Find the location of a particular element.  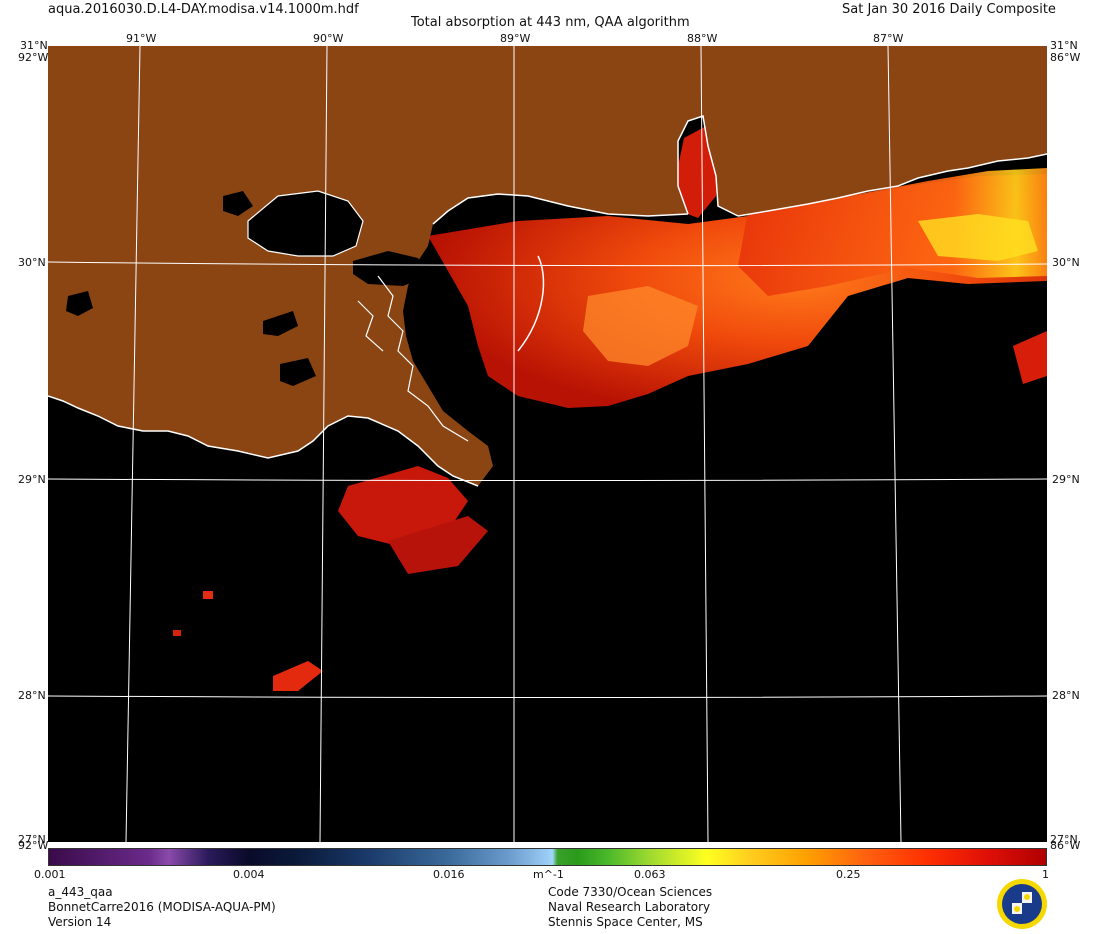

org-location: Stennis Space Center, MS is located at coordinates (625, 922).